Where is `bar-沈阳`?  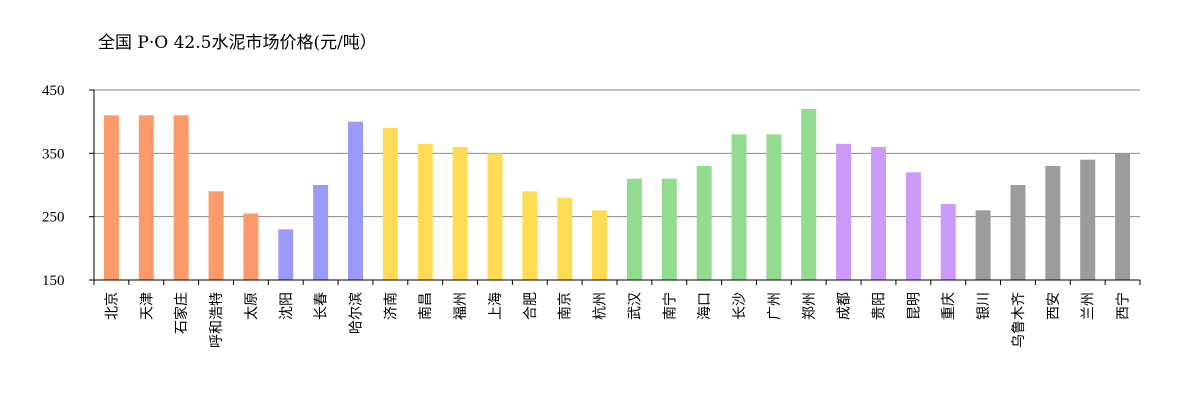
bar-沈阳 is located at coordinates (286, 254).